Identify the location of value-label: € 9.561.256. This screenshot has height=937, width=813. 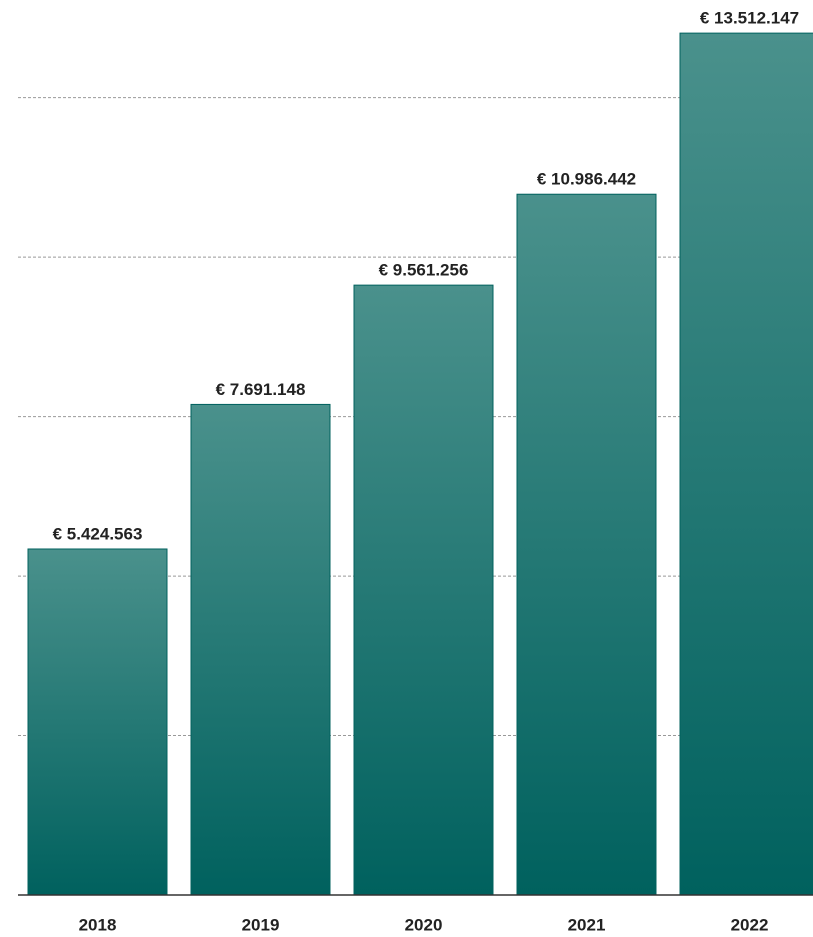
(424, 270).